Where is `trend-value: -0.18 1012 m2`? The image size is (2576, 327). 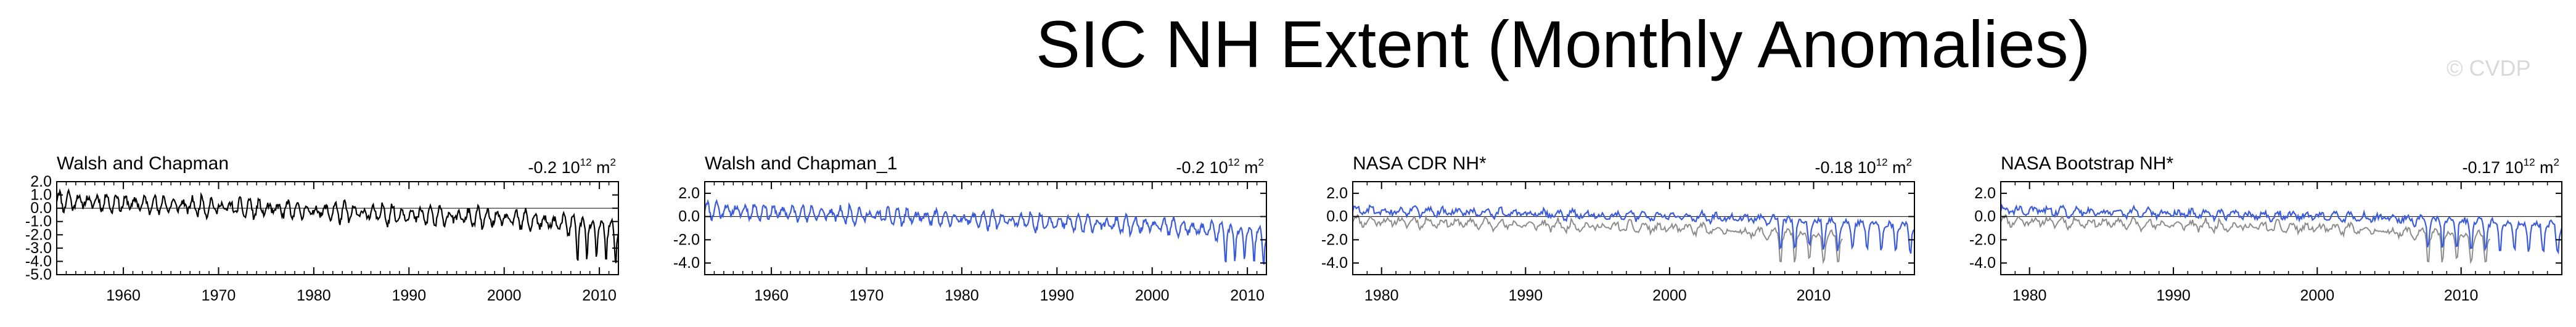
trend-value: -0.18 1012 m2 is located at coordinates (1864, 166).